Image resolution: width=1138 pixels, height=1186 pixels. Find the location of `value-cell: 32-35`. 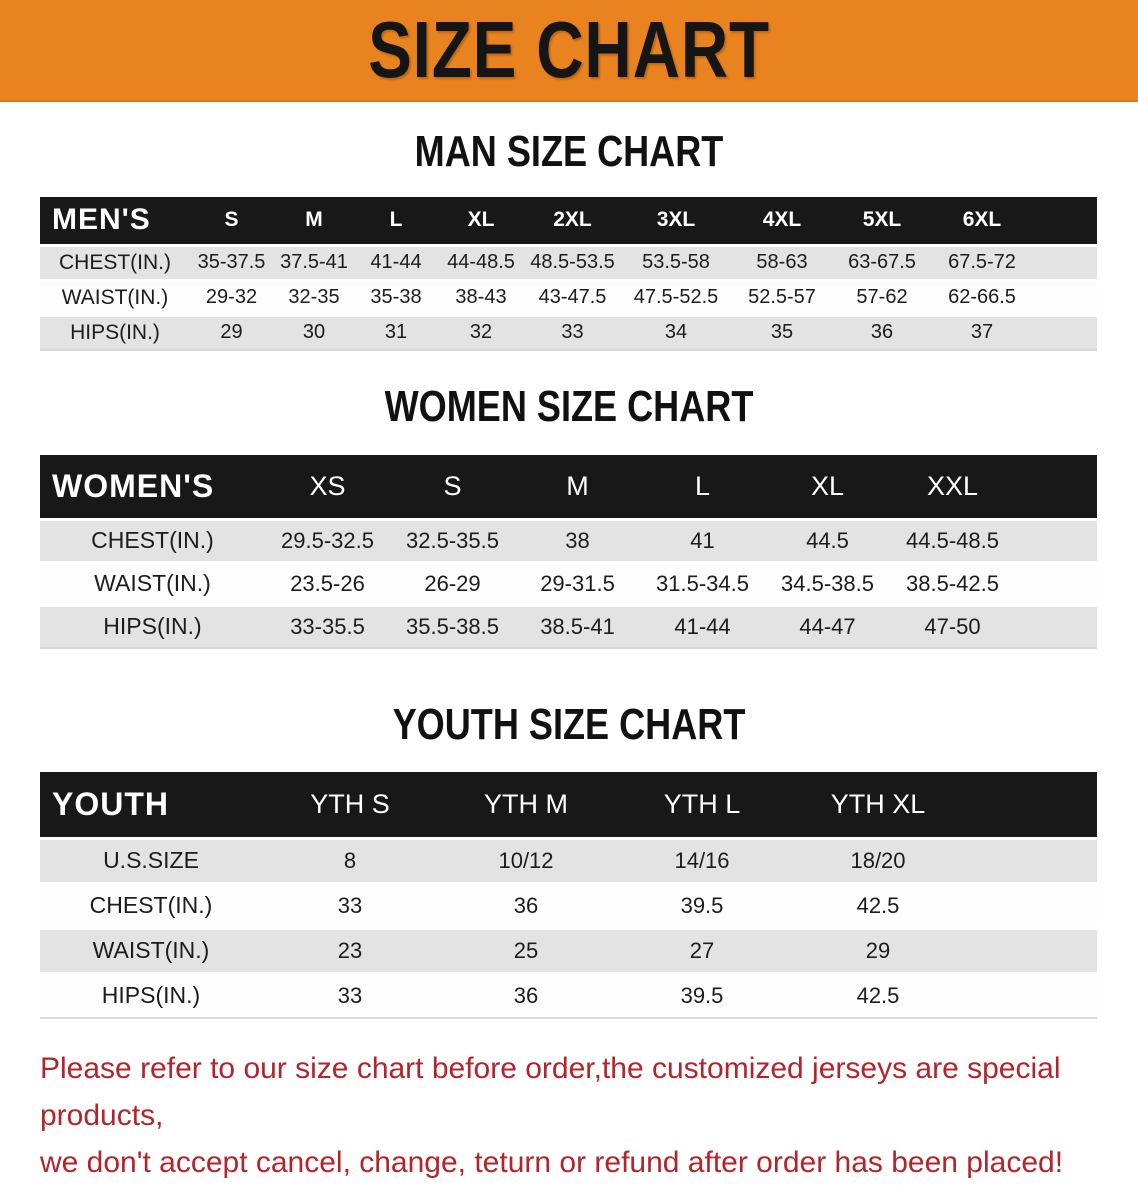

value-cell: 32-35 is located at coordinates (314, 296).